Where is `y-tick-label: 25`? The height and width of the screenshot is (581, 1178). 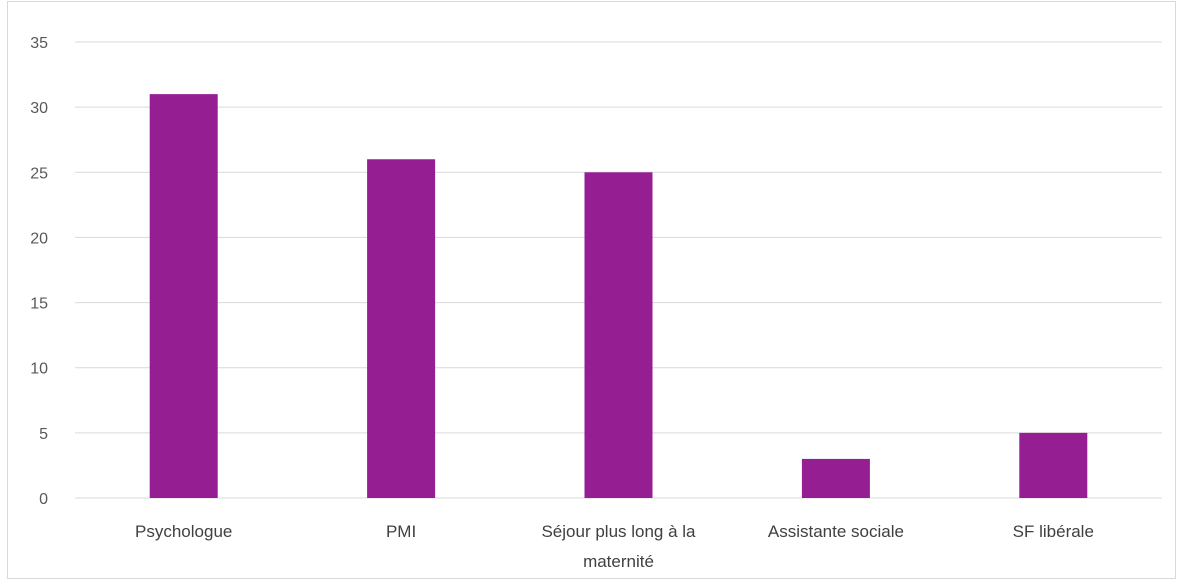
y-tick-label: 25 is located at coordinates (39, 173).